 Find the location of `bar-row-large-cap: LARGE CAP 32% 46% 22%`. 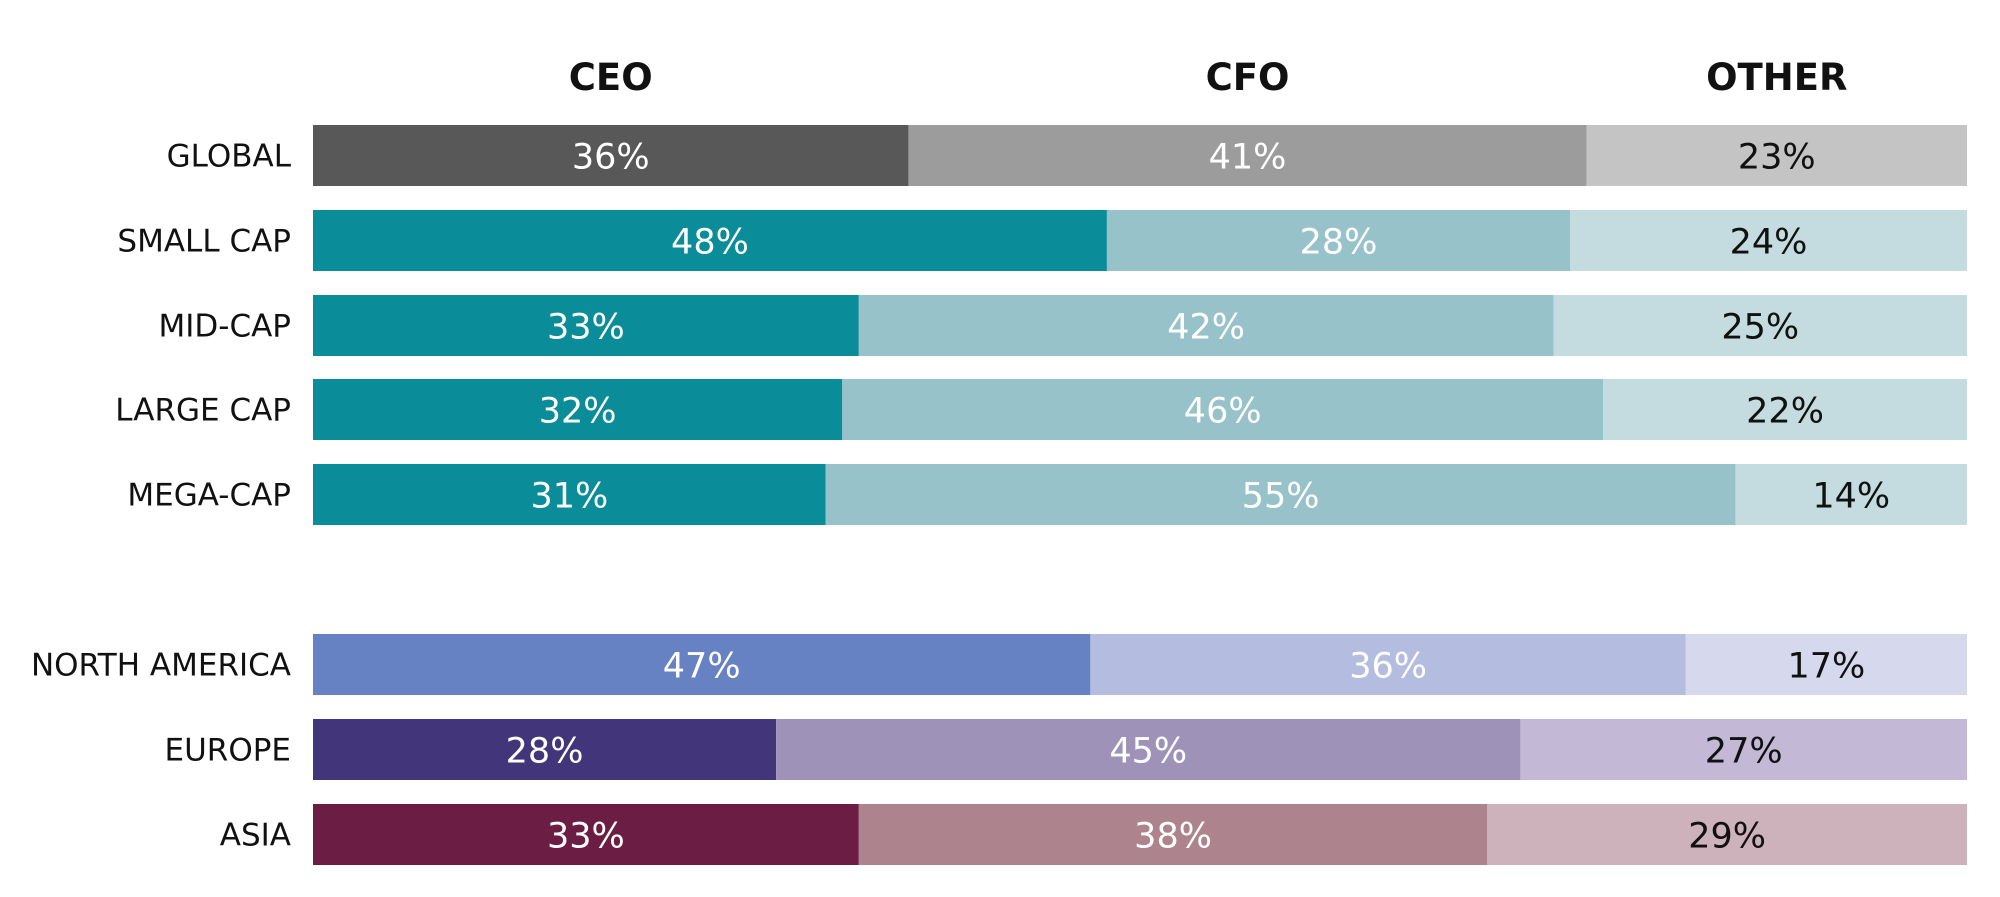

bar-row-large-cap: LARGE CAP 32% 46% 22% is located at coordinates (1041, 409).